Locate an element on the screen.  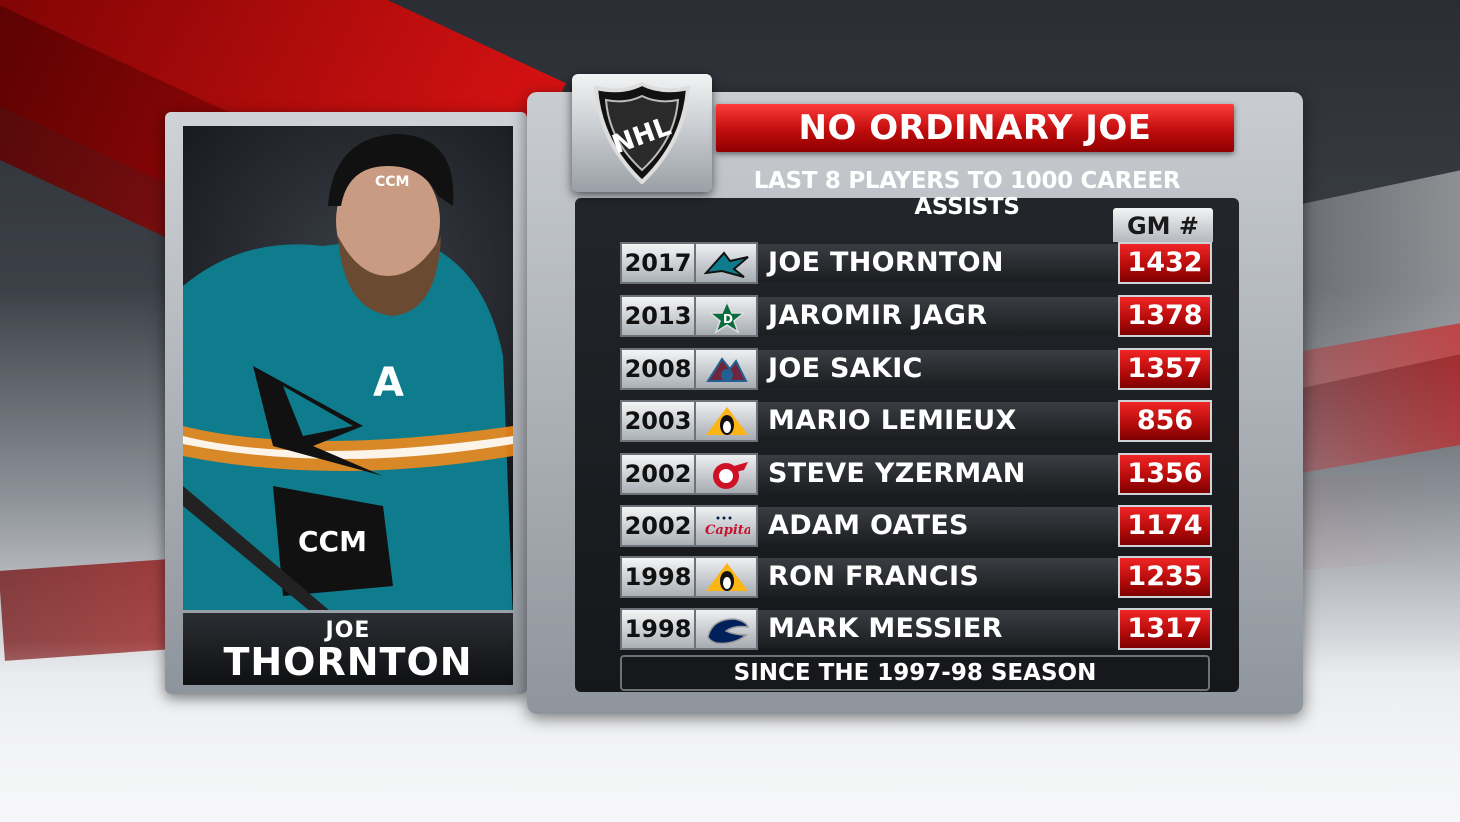
svg-text: Capitals is located at coordinates (727, 530).